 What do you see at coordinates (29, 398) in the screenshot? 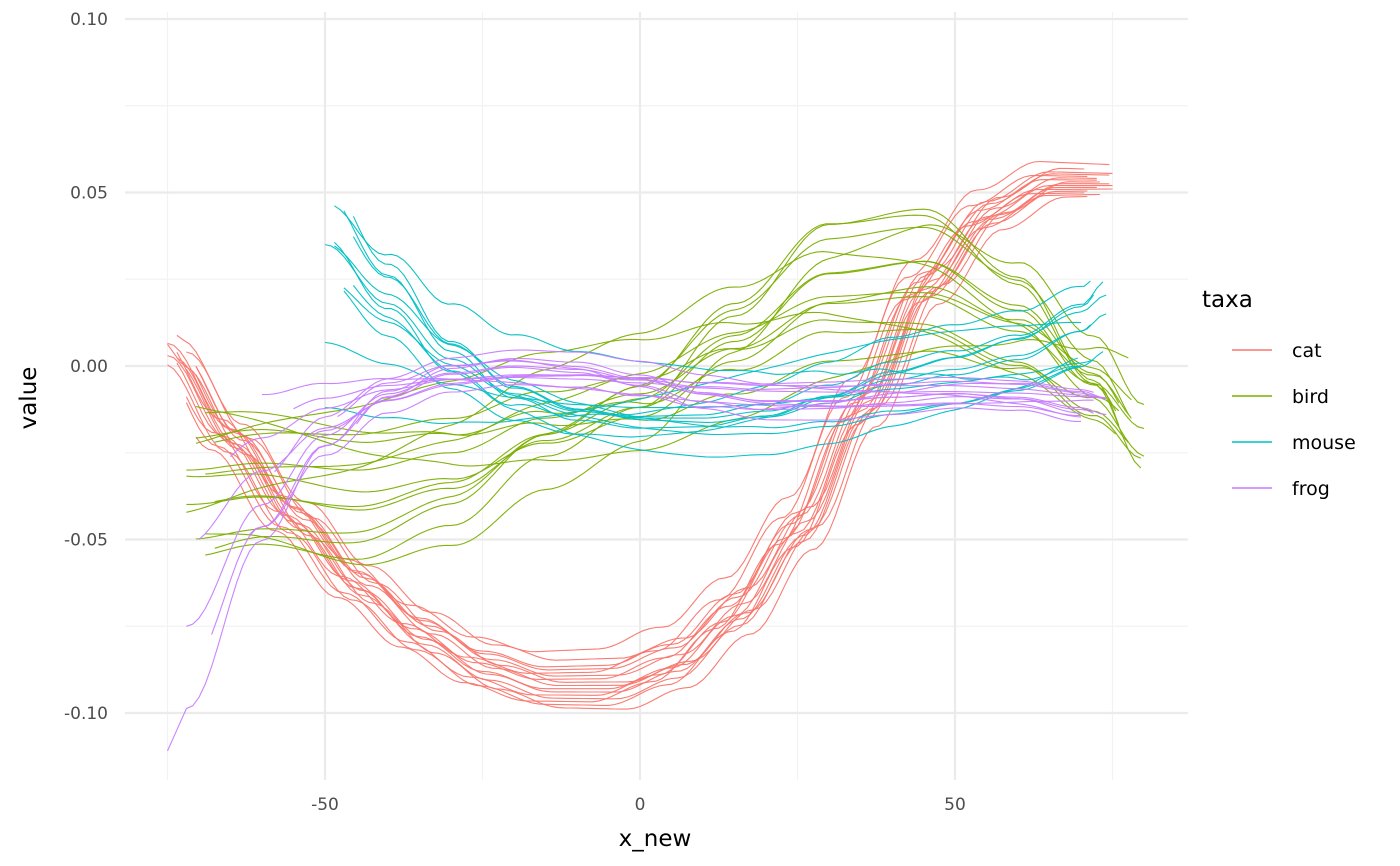
I see `y-axis-title: value` at bounding box center [29, 398].